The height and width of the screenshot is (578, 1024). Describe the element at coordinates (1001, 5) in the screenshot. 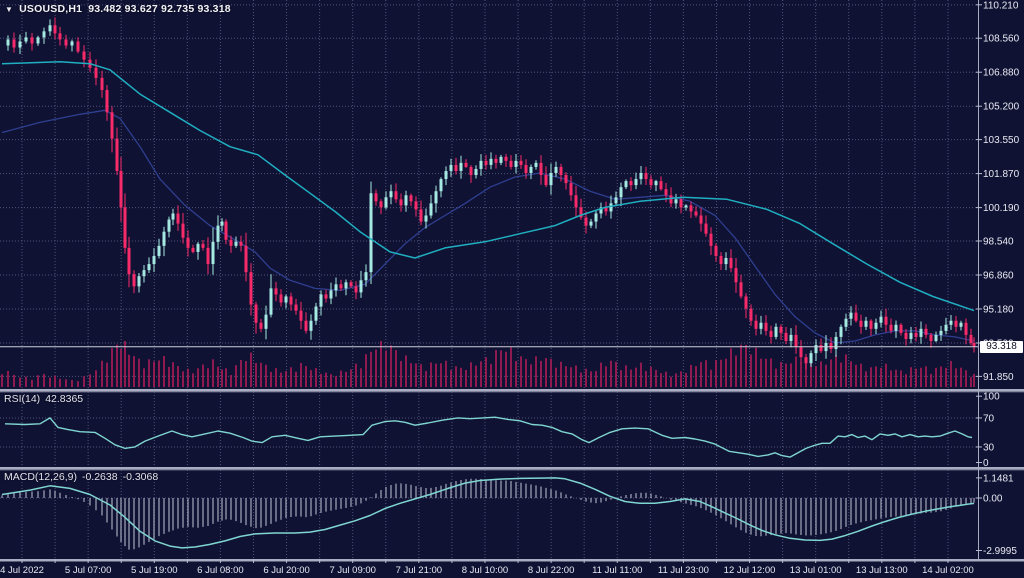

I see `price-axis-label: 110.210` at that location.